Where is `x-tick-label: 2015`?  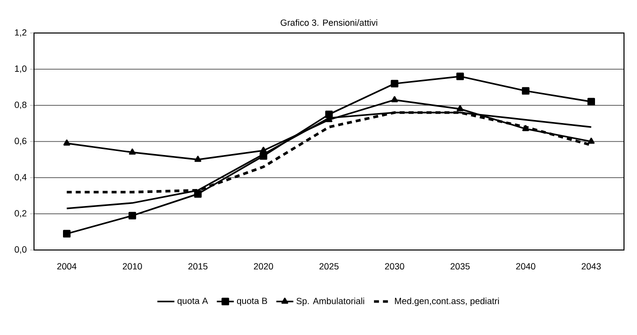
x-tick-label: 2015 is located at coordinates (198, 266).